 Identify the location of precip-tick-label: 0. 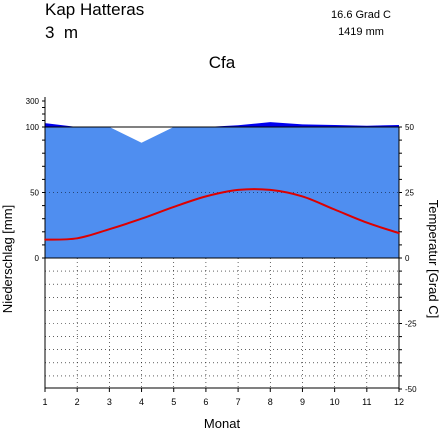
(37, 258).